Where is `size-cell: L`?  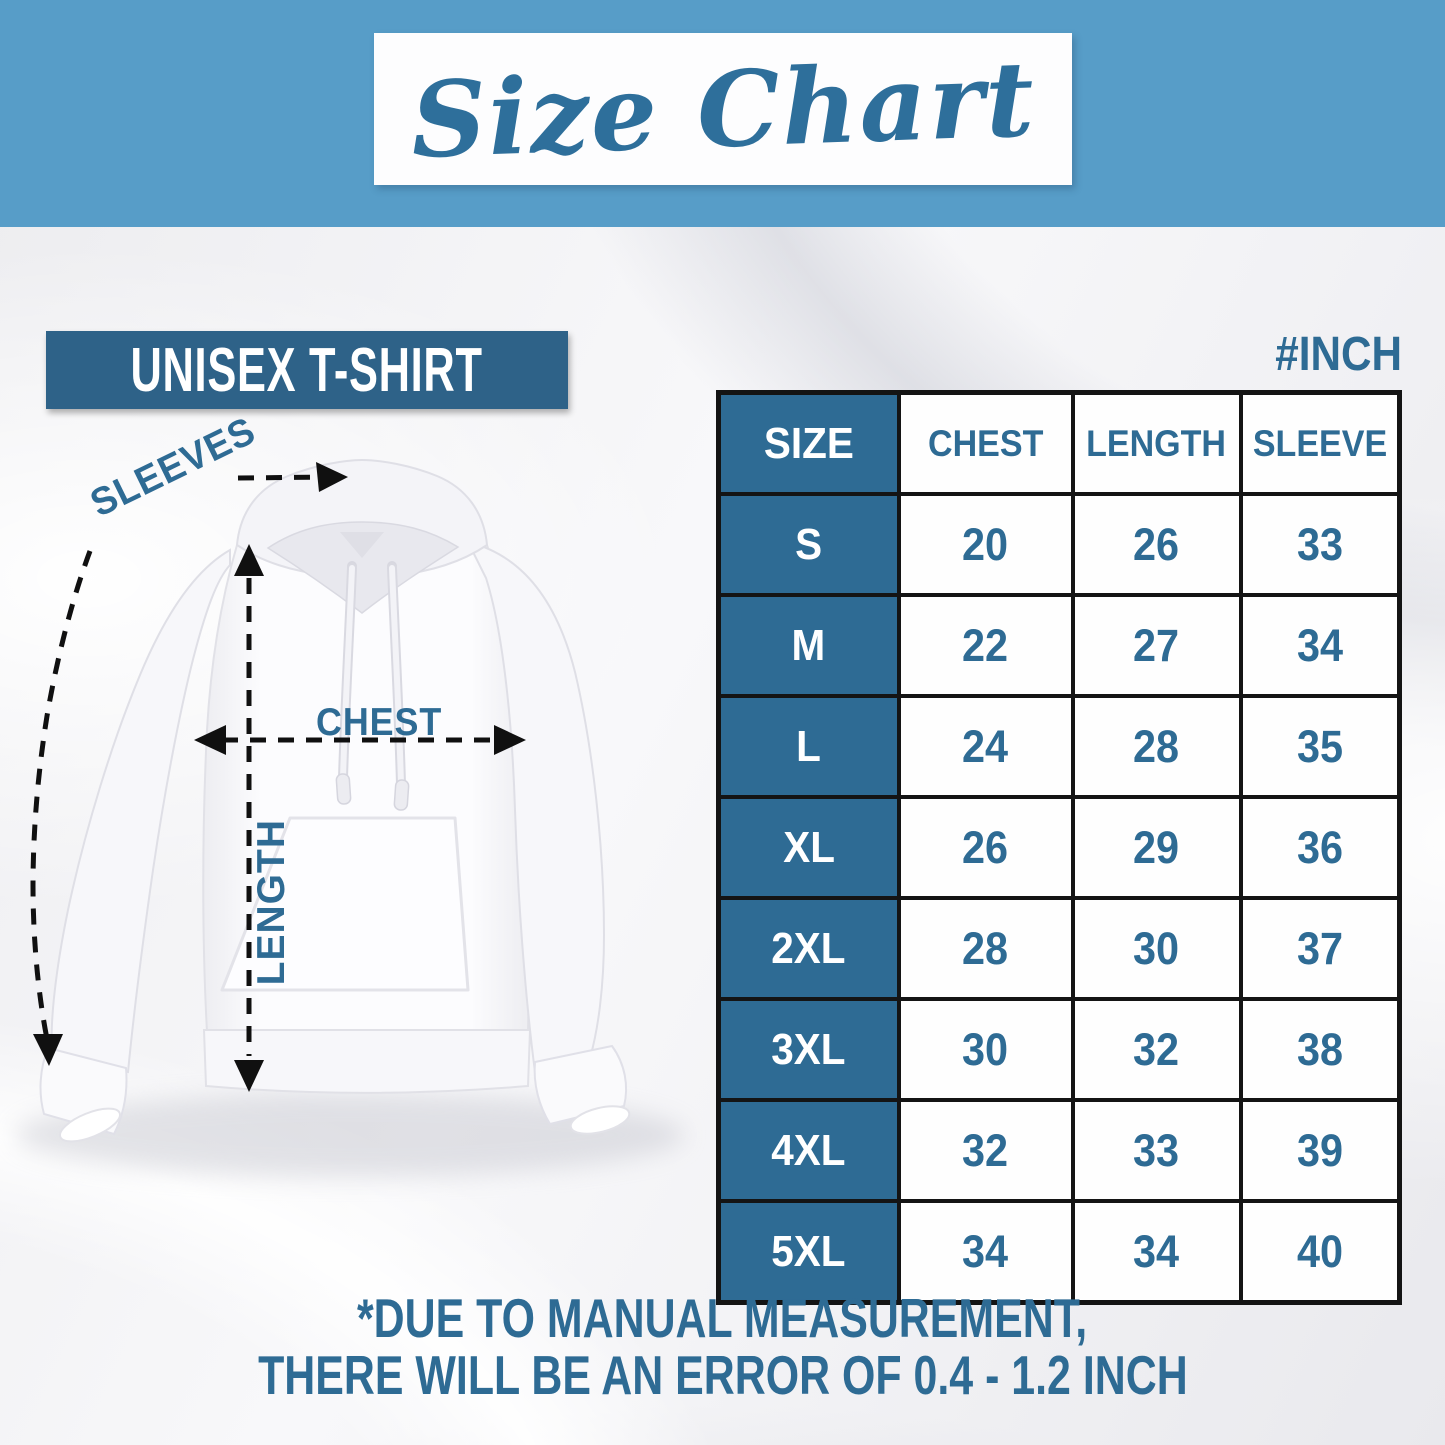
size-cell: L is located at coordinates (808, 746).